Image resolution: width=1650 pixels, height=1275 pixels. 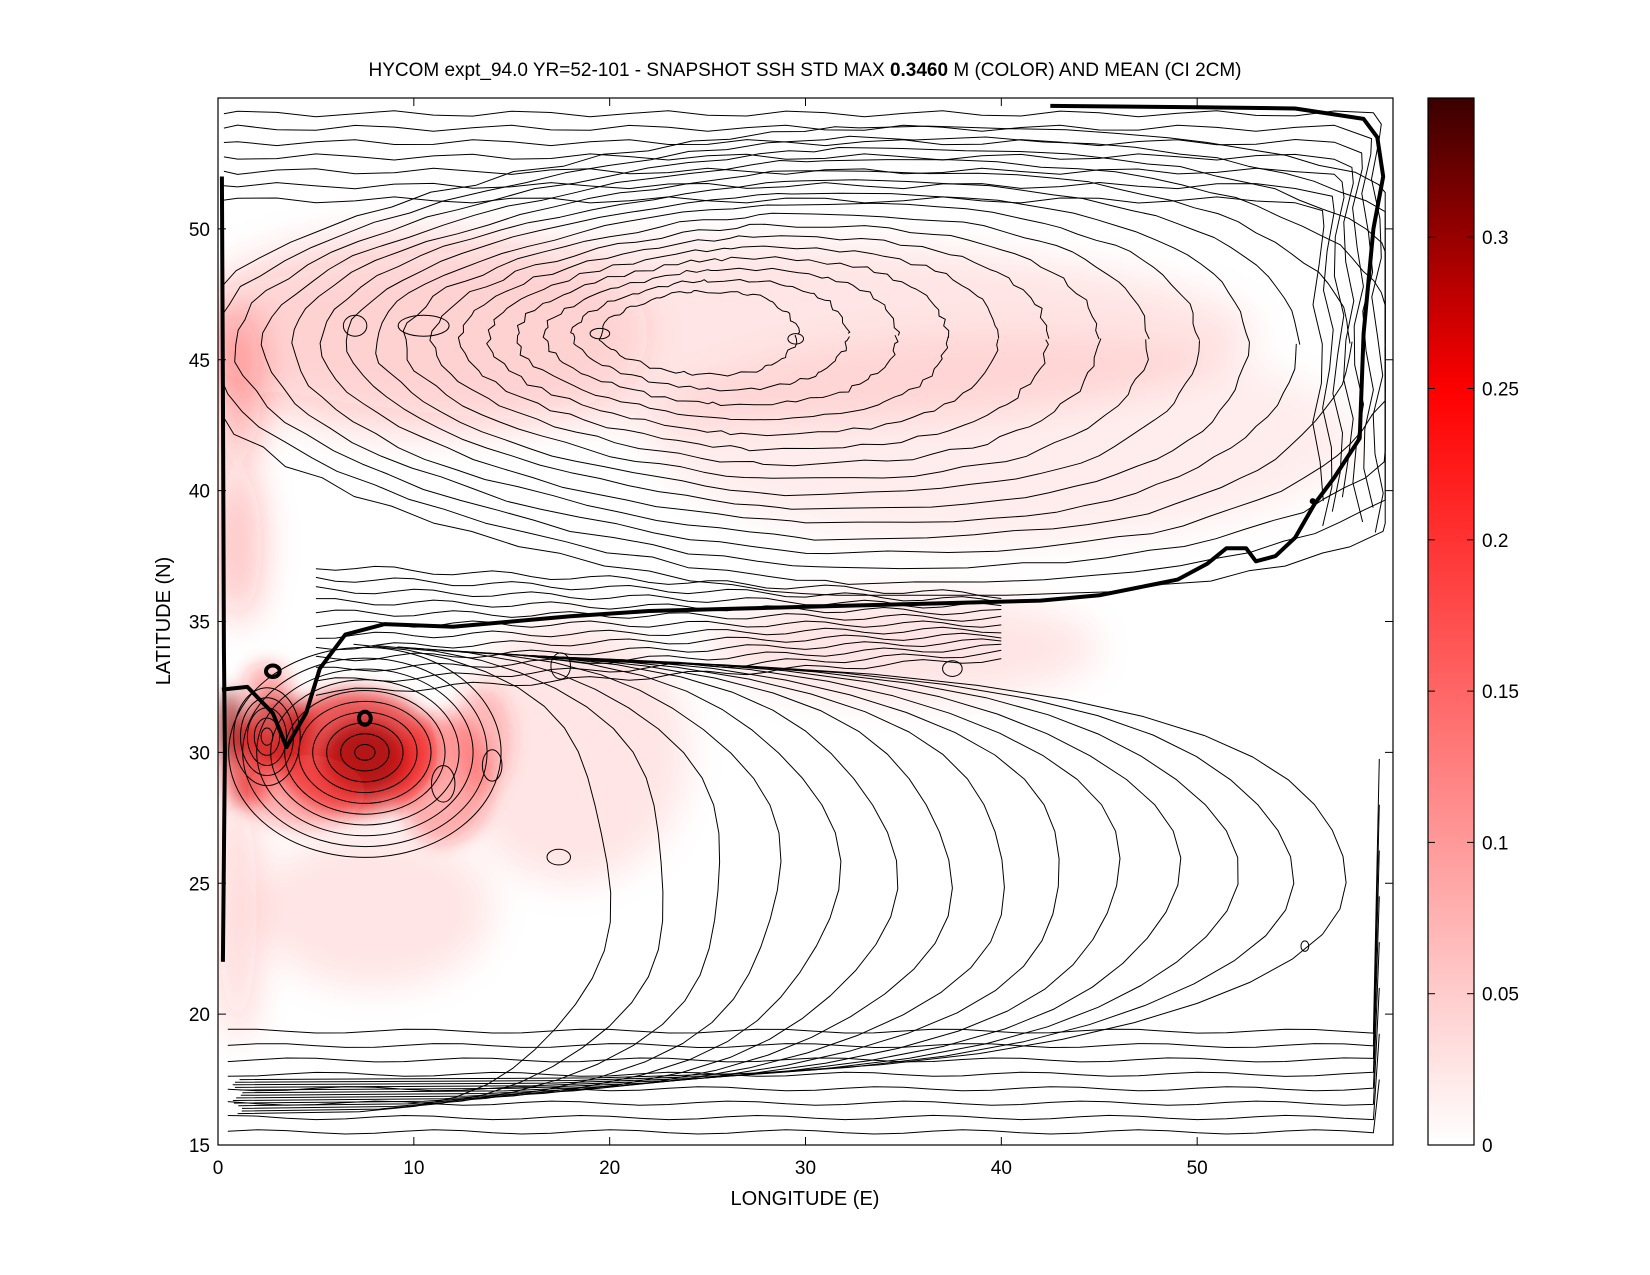 I want to click on y-tick-label: 25, so click(x=199, y=884).